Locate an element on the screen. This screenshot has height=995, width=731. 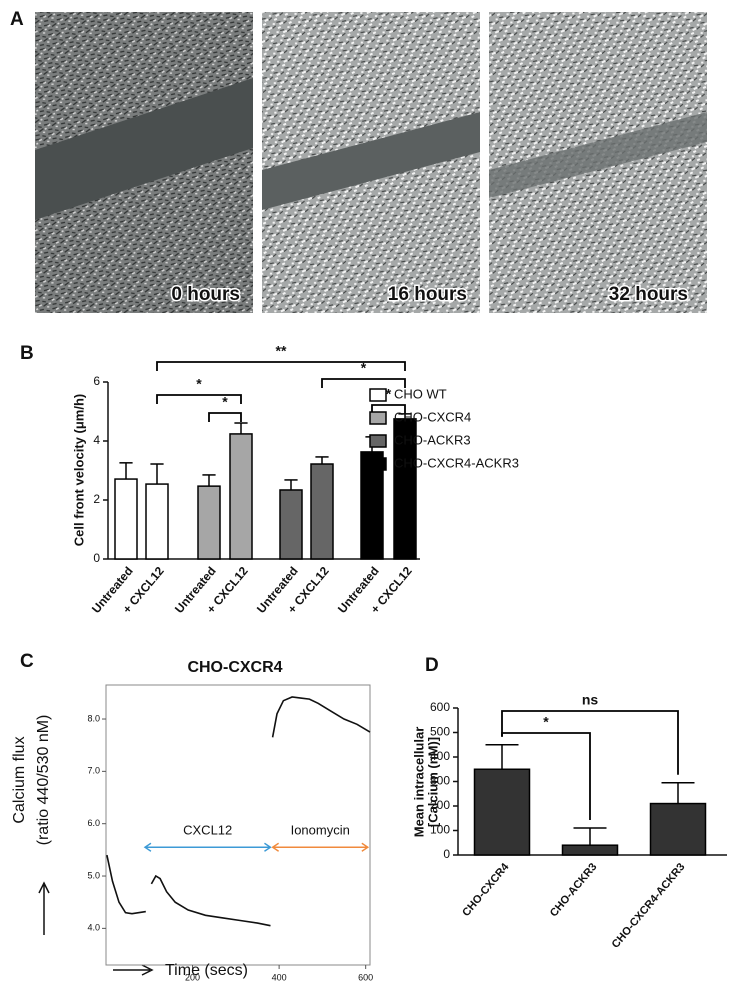
y-tick-label: 600 is located at coordinates (440, 707).